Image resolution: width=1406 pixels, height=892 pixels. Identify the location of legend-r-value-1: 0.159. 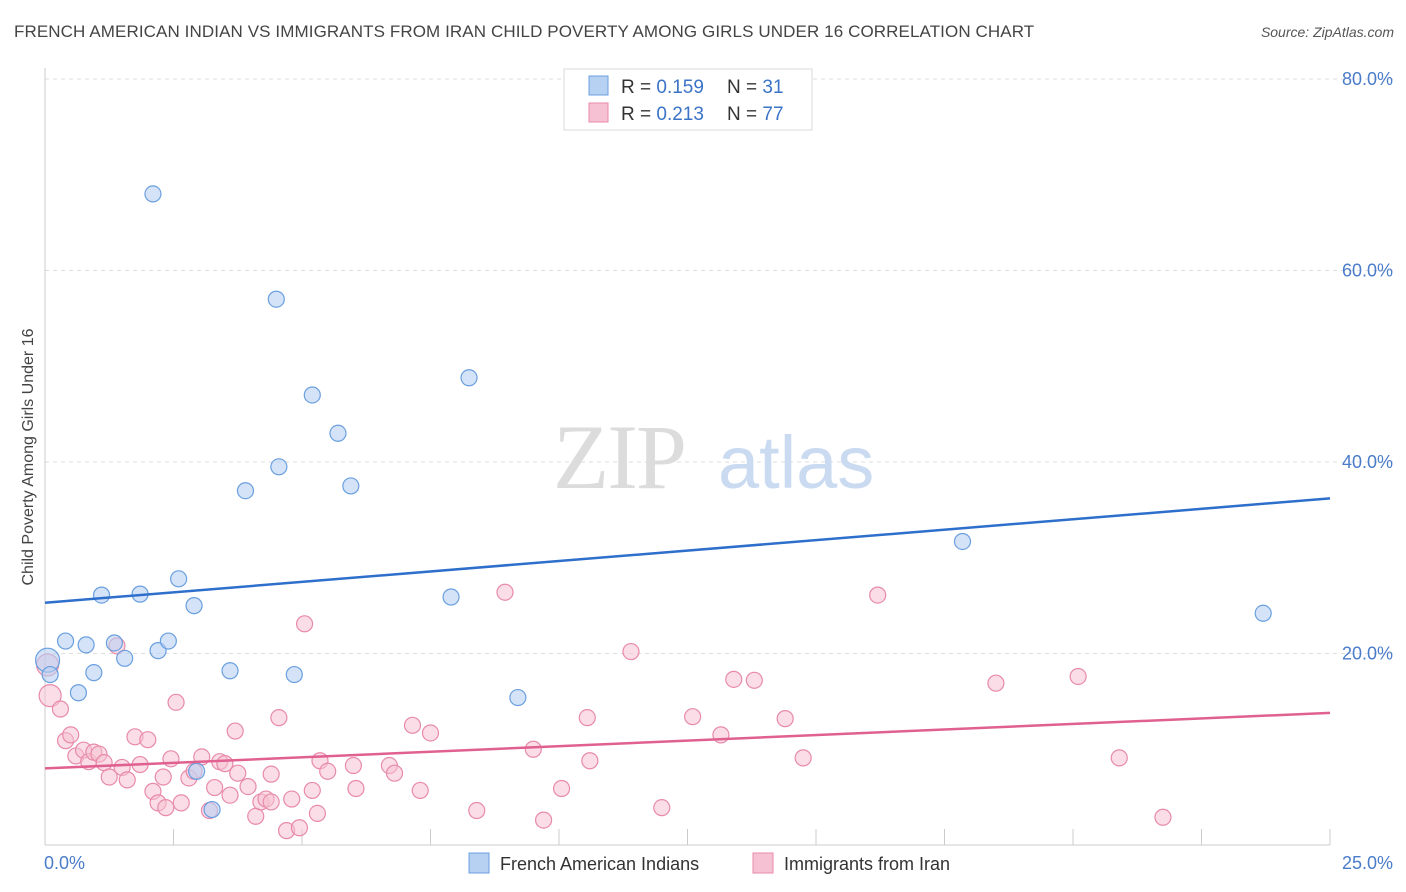
(680, 87).